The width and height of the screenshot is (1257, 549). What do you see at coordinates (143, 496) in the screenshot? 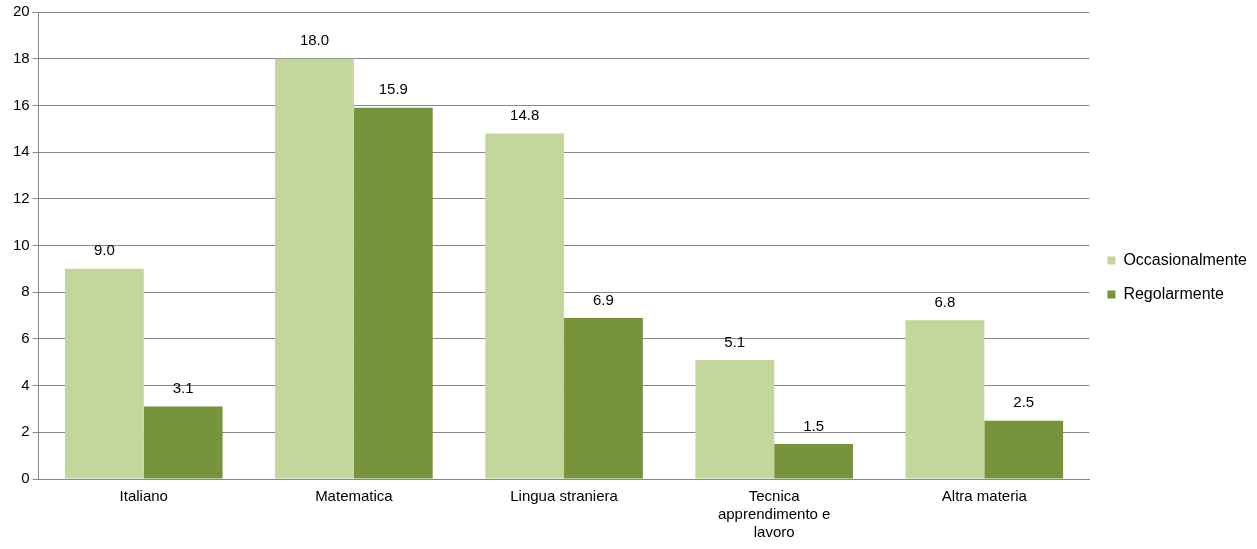
I see `x-tick-label: Italiano` at bounding box center [143, 496].